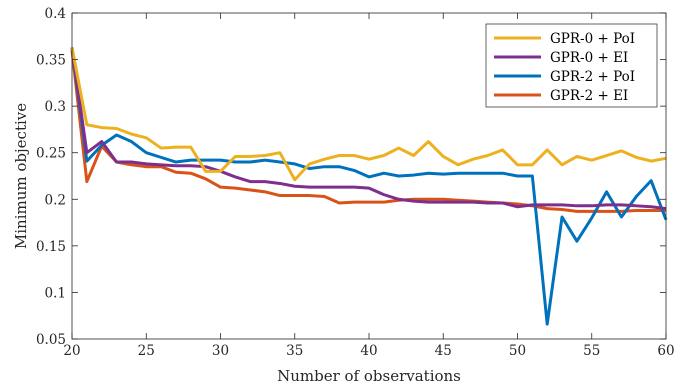 This screenshot has width=699, height=388. What do you see at coordinates (55, 14) in the screenshot?
I see `y-tick-label: 0.4` at bounding box center [55, 14].